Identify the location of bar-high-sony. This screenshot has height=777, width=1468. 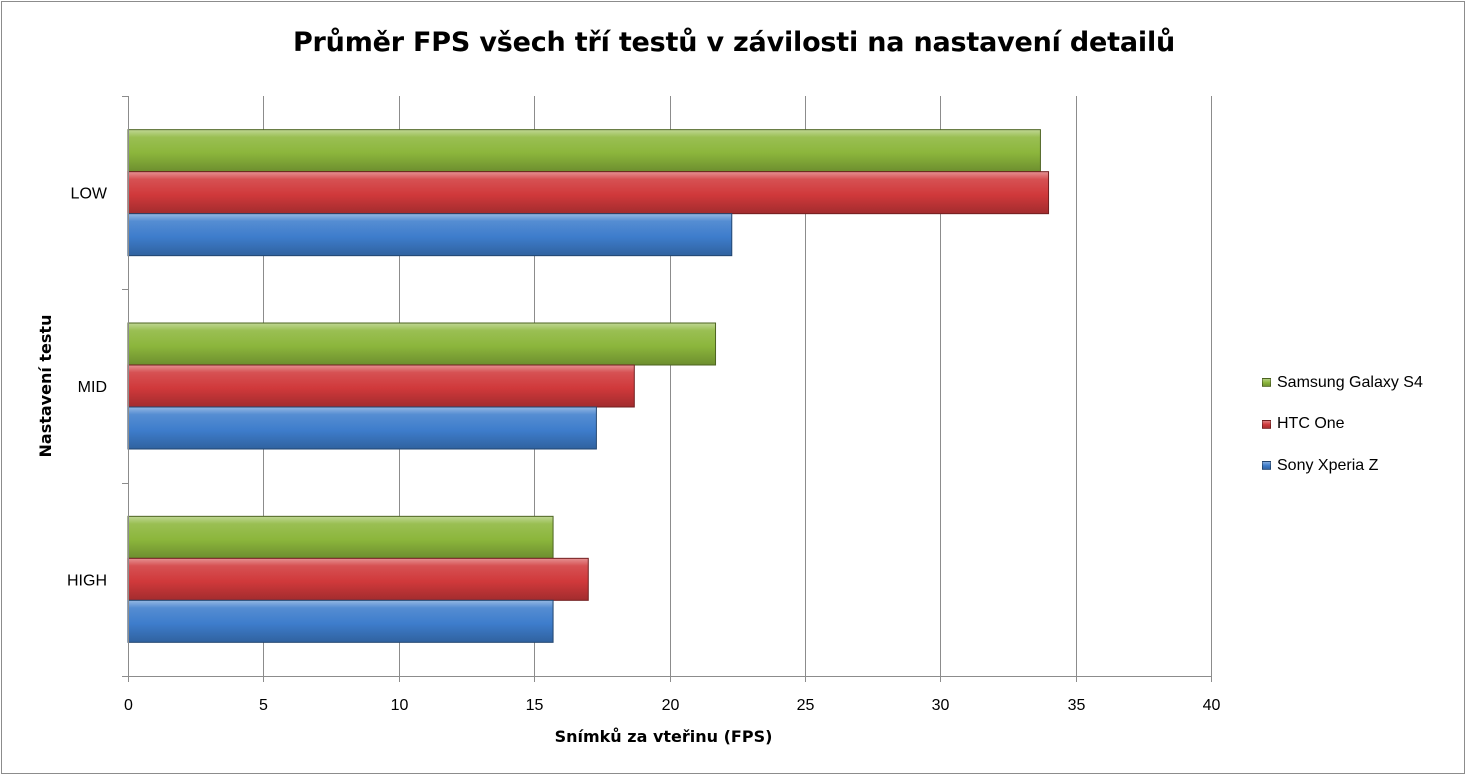
(340, 621).